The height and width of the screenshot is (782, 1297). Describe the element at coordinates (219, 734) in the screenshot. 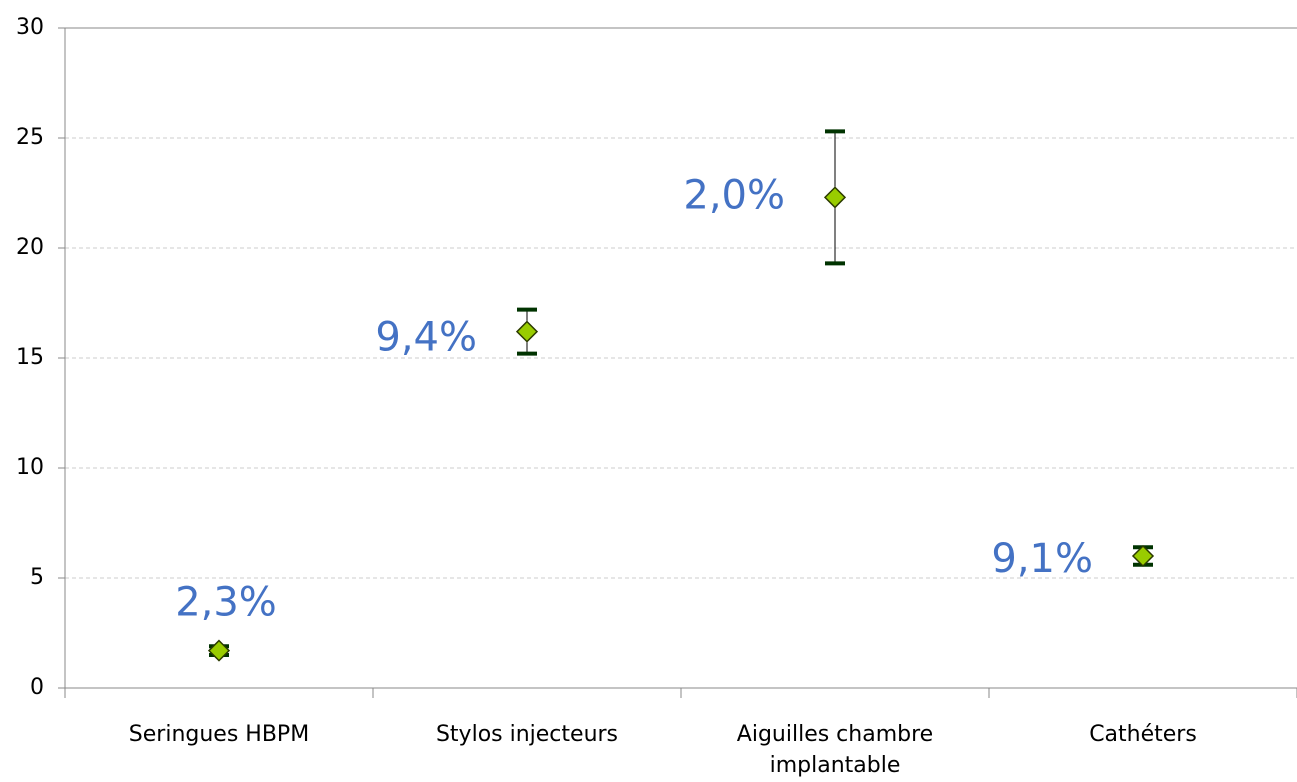

I see `x-tick-label: Seringues HBPM` at that location.